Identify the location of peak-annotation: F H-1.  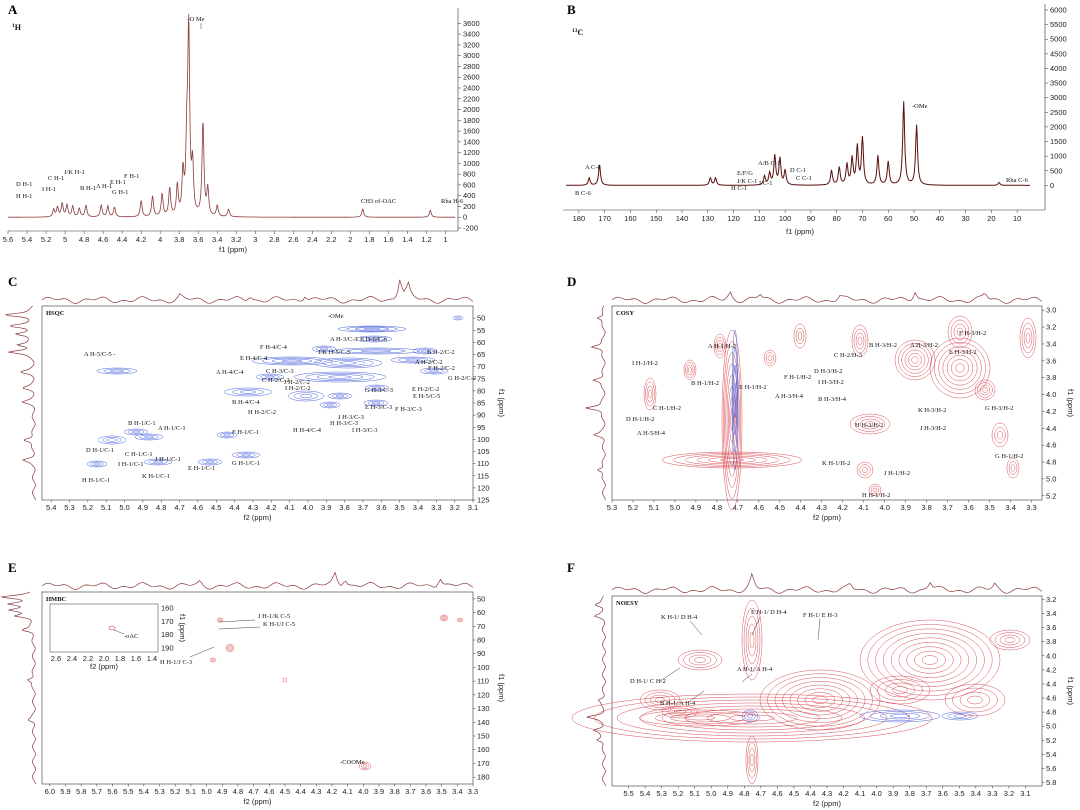
(131, 176).